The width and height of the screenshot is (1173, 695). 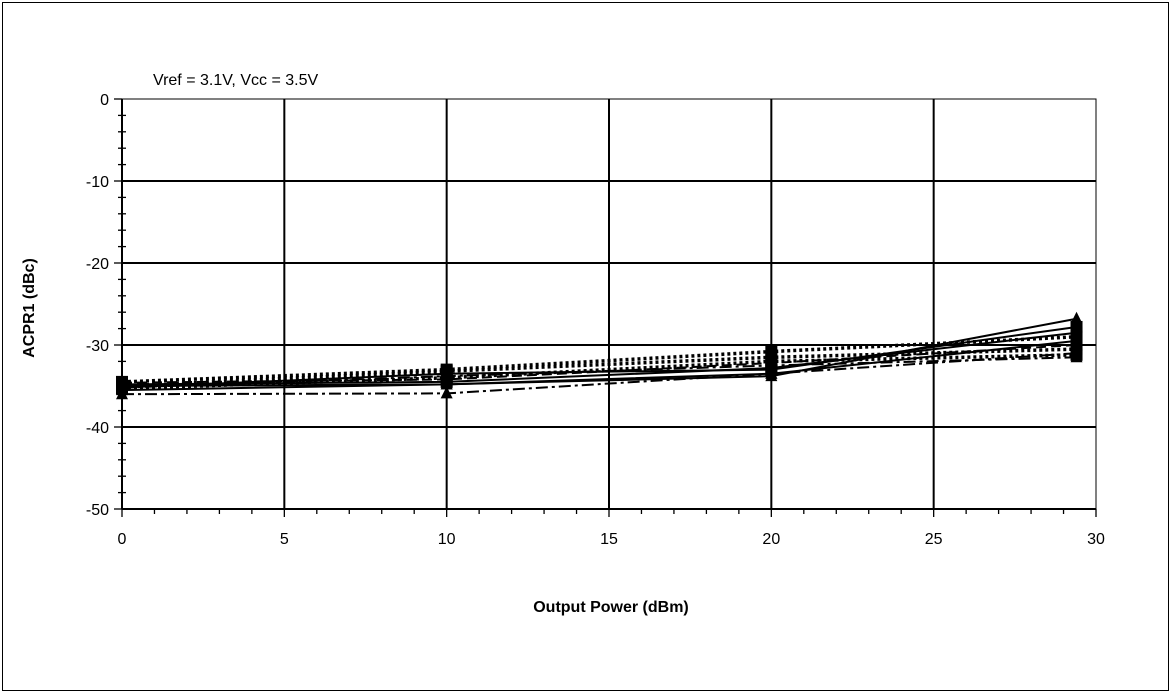 I want to click on x-tick-label: 15, so click(x=609, y=539).